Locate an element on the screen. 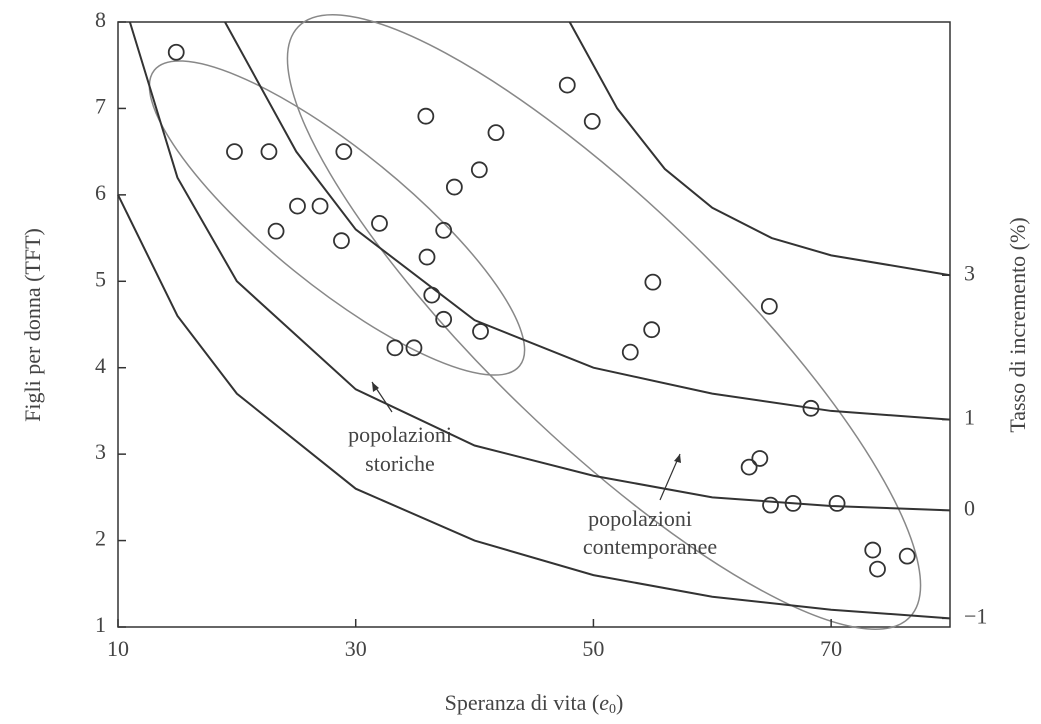  y-tick-label: 3 is located at coordinates (100, 451).